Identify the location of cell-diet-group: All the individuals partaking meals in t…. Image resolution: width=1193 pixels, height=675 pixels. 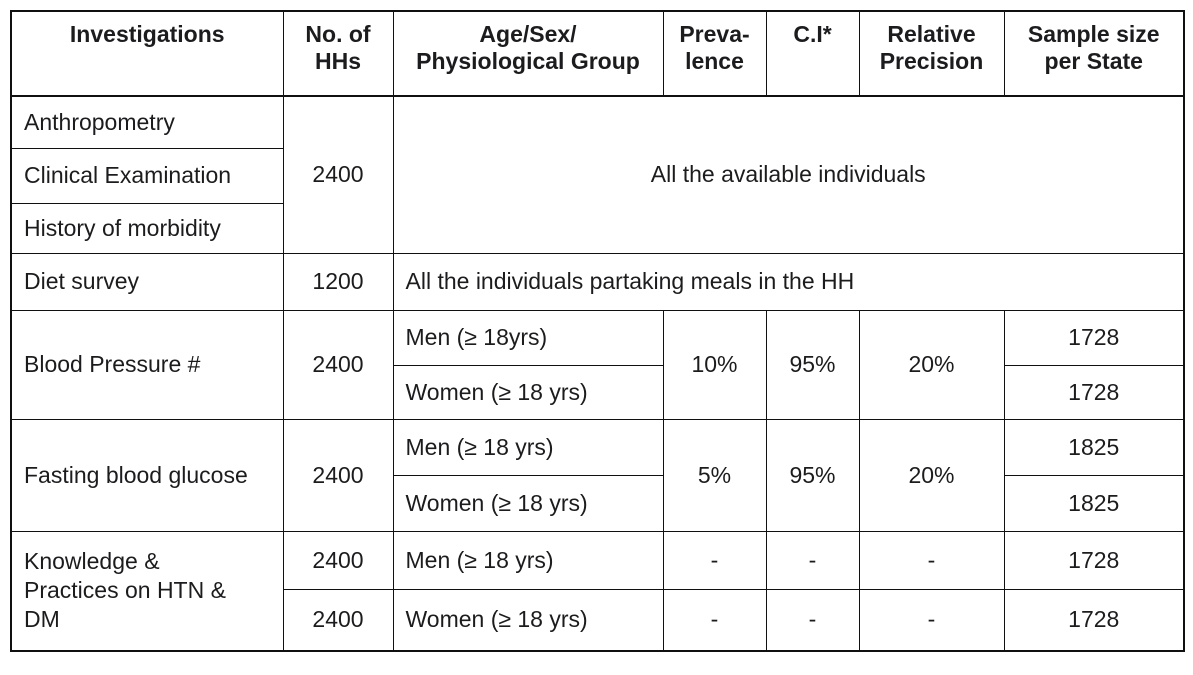
(788, 281).